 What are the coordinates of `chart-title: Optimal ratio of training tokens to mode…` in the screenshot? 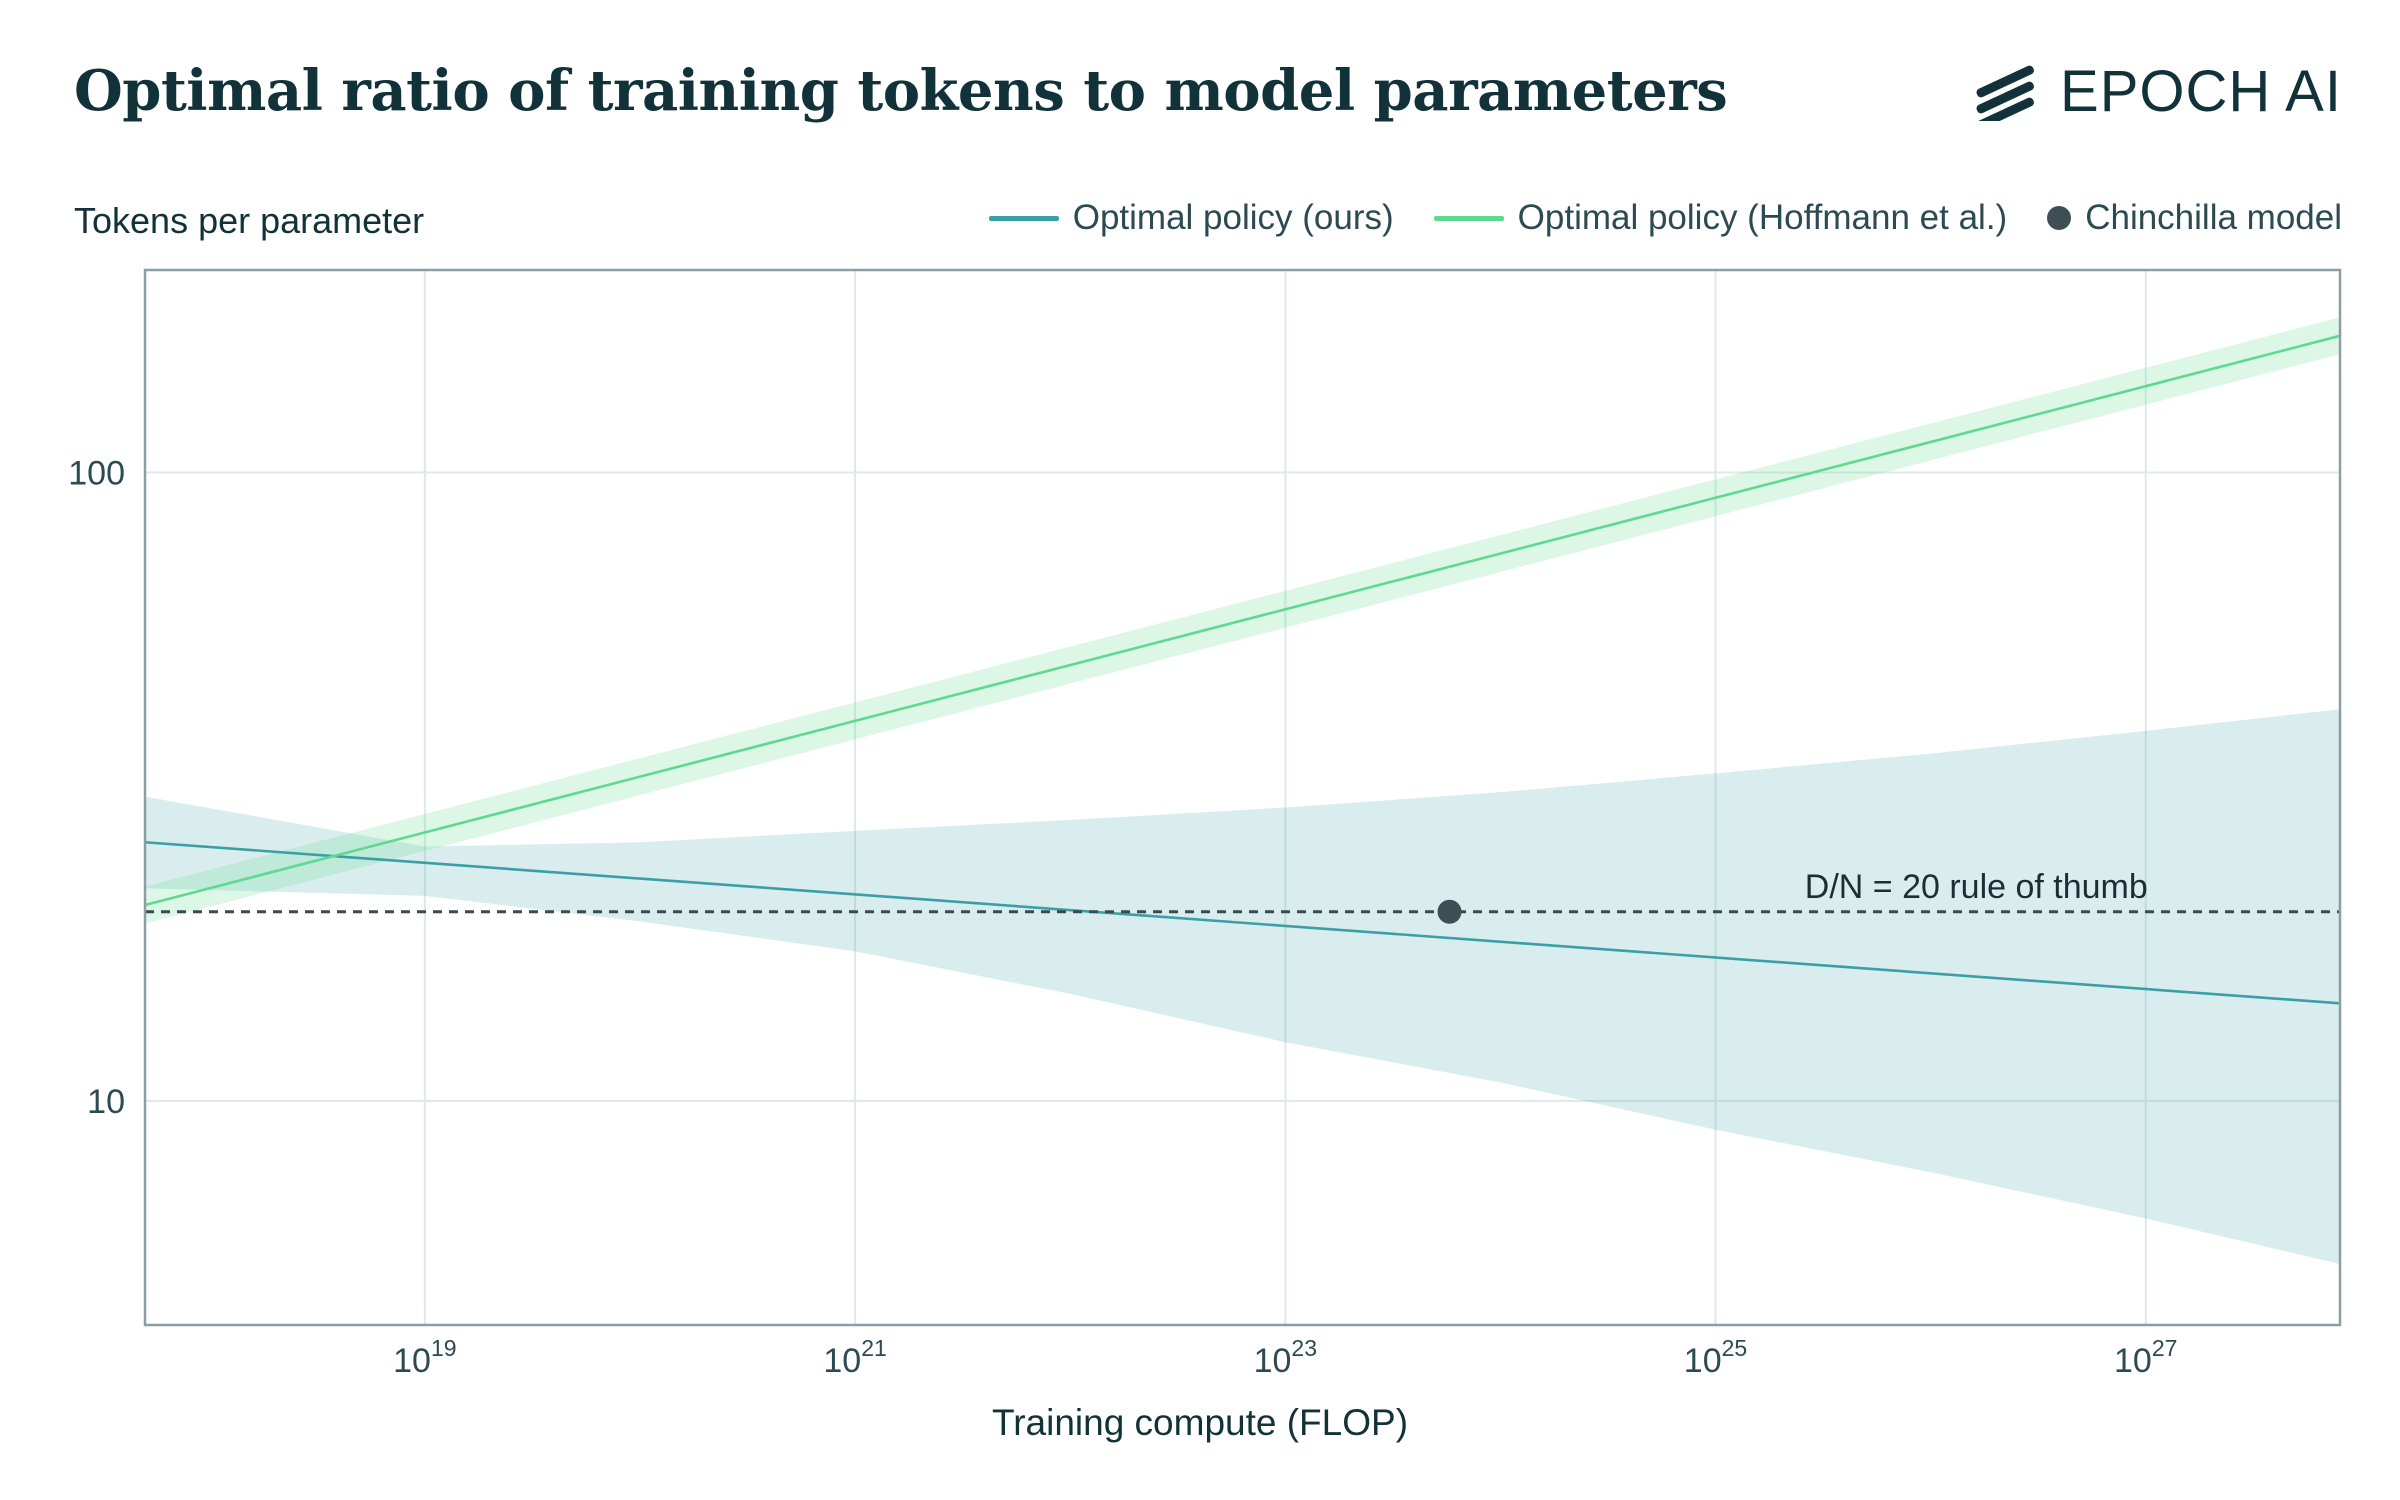 It's located at (901, 91).